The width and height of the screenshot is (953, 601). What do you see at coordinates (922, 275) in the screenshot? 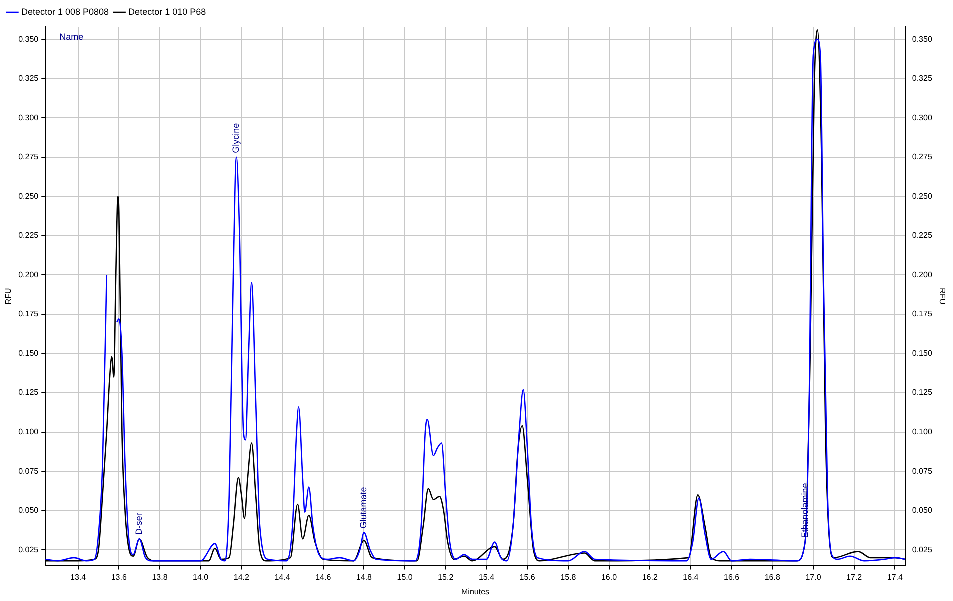
I see `y2-tick-label: 0.200` at bounding box center [922, 275].